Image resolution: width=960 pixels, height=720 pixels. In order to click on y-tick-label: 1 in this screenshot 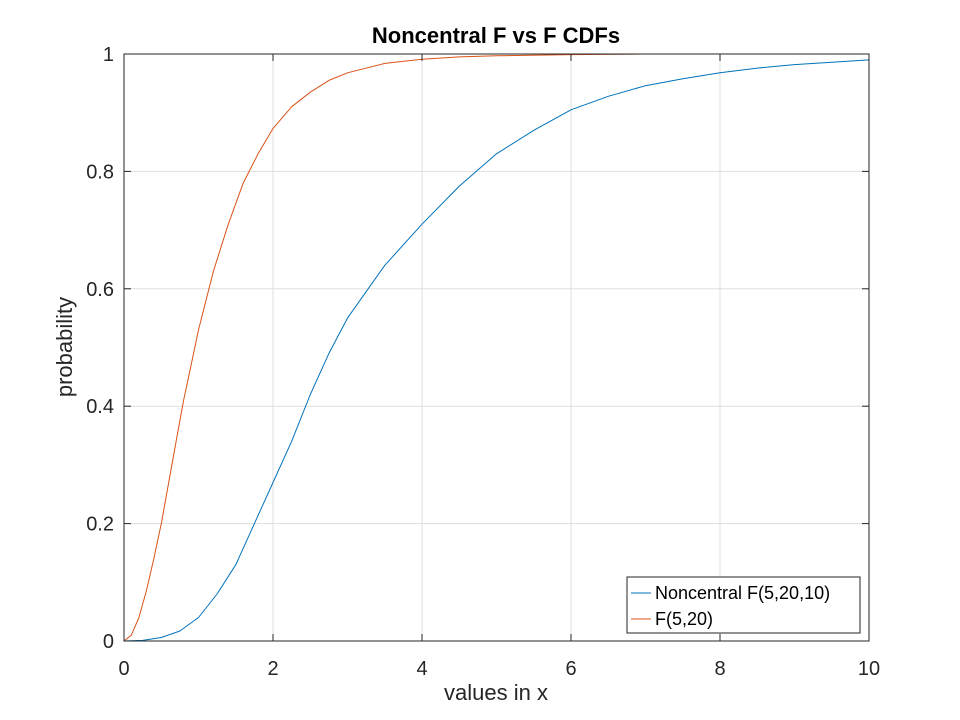, I will do `click(108, 55)`.